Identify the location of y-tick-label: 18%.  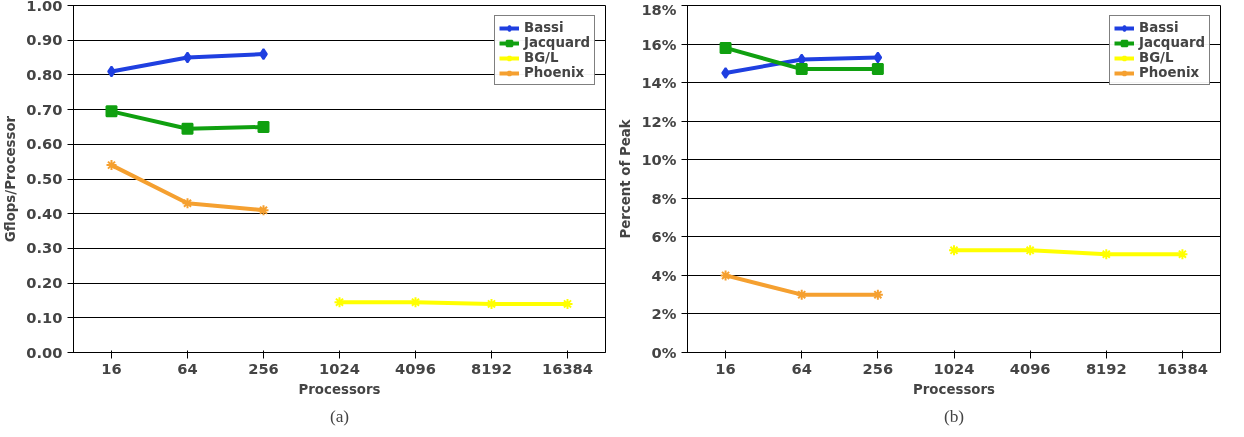
(659, 9).